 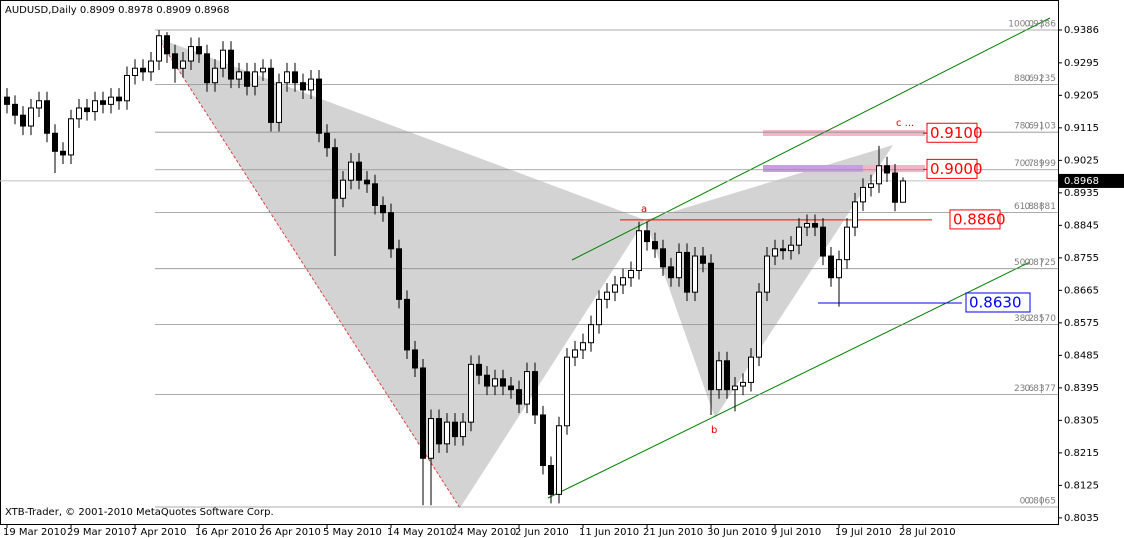 What do you see at coordinates (1024, 164) in the screenshot?
I see `fib-level: 70.7` at bounding box center [1024, 164].